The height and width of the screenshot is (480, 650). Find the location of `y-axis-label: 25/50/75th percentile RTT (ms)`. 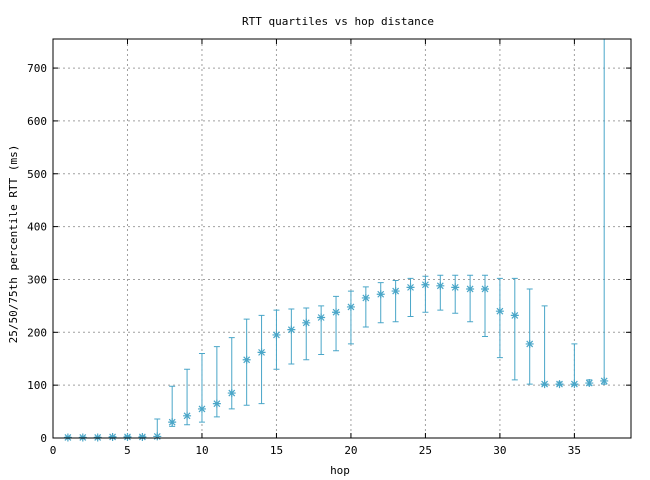

y-axis-label: 25/50/75th percentile RTT (ms) is located at coordinates (13, 244).